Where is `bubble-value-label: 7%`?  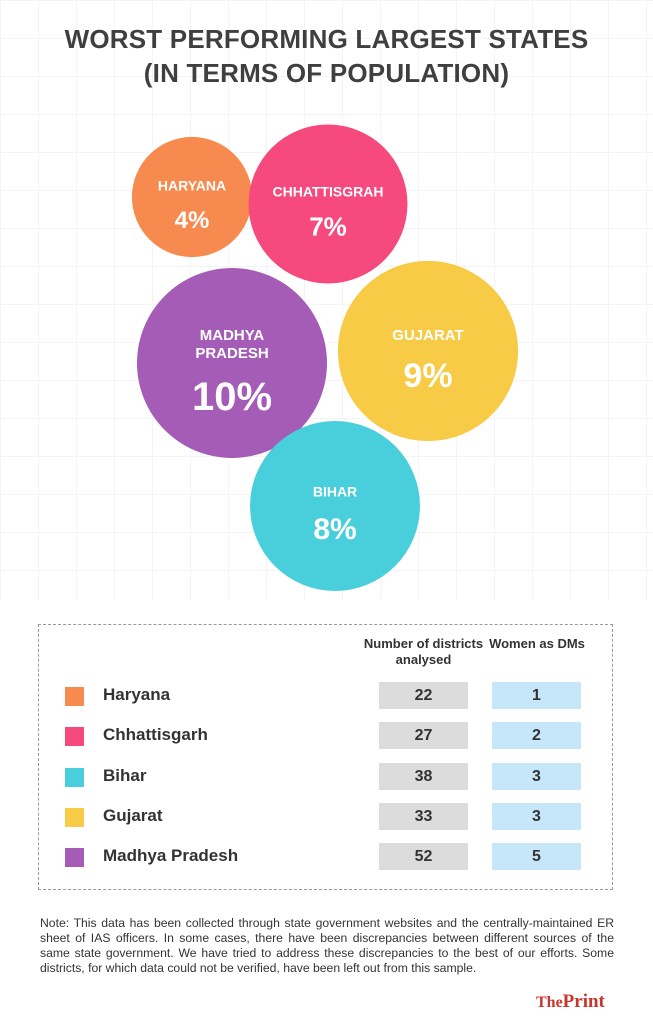
bubble-value-label: 7% is located at coordinates (328, 227).